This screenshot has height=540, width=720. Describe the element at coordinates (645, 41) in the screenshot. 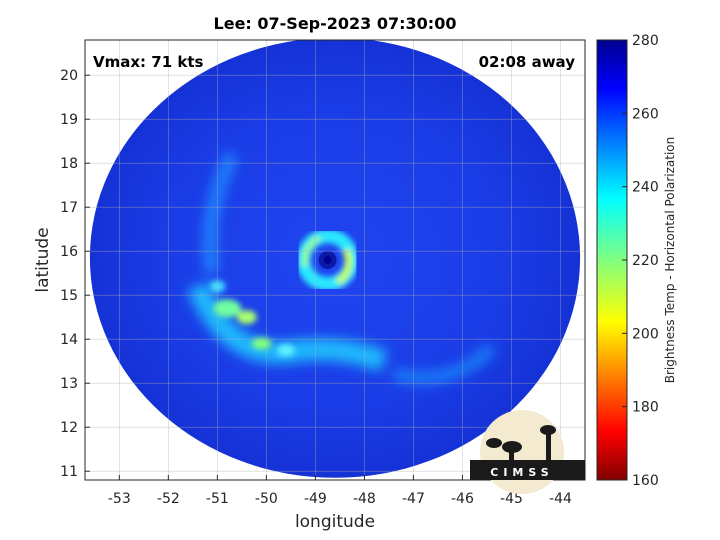

I see `colorbar-tick-label: 280` at that location.